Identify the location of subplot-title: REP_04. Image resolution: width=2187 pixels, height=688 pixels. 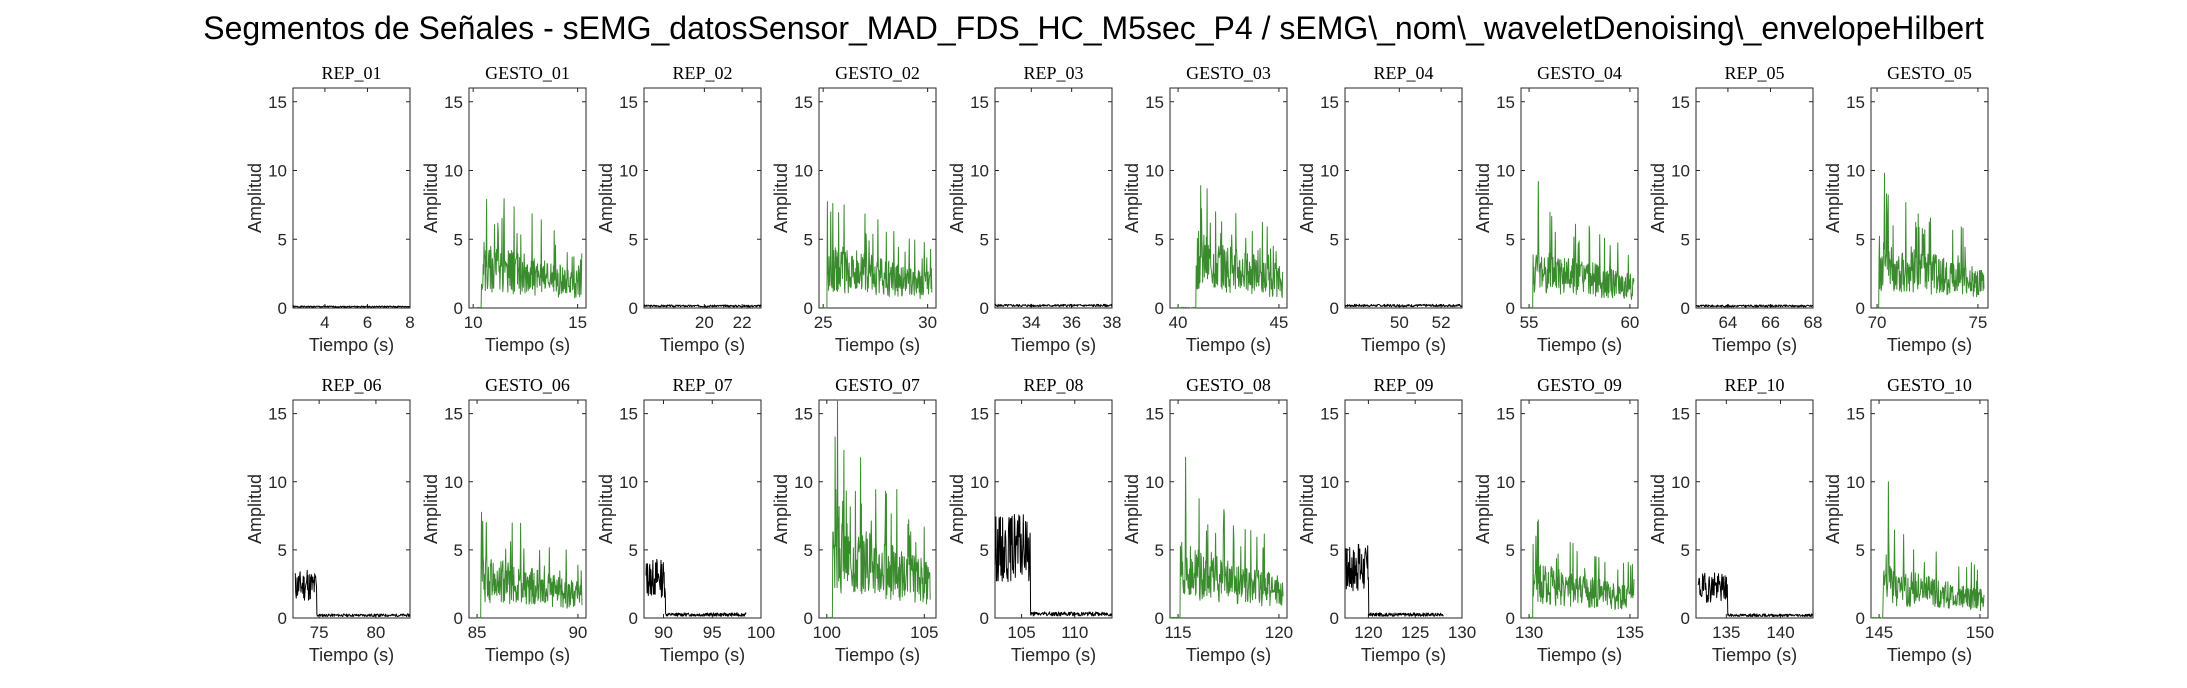
(1403, 73).